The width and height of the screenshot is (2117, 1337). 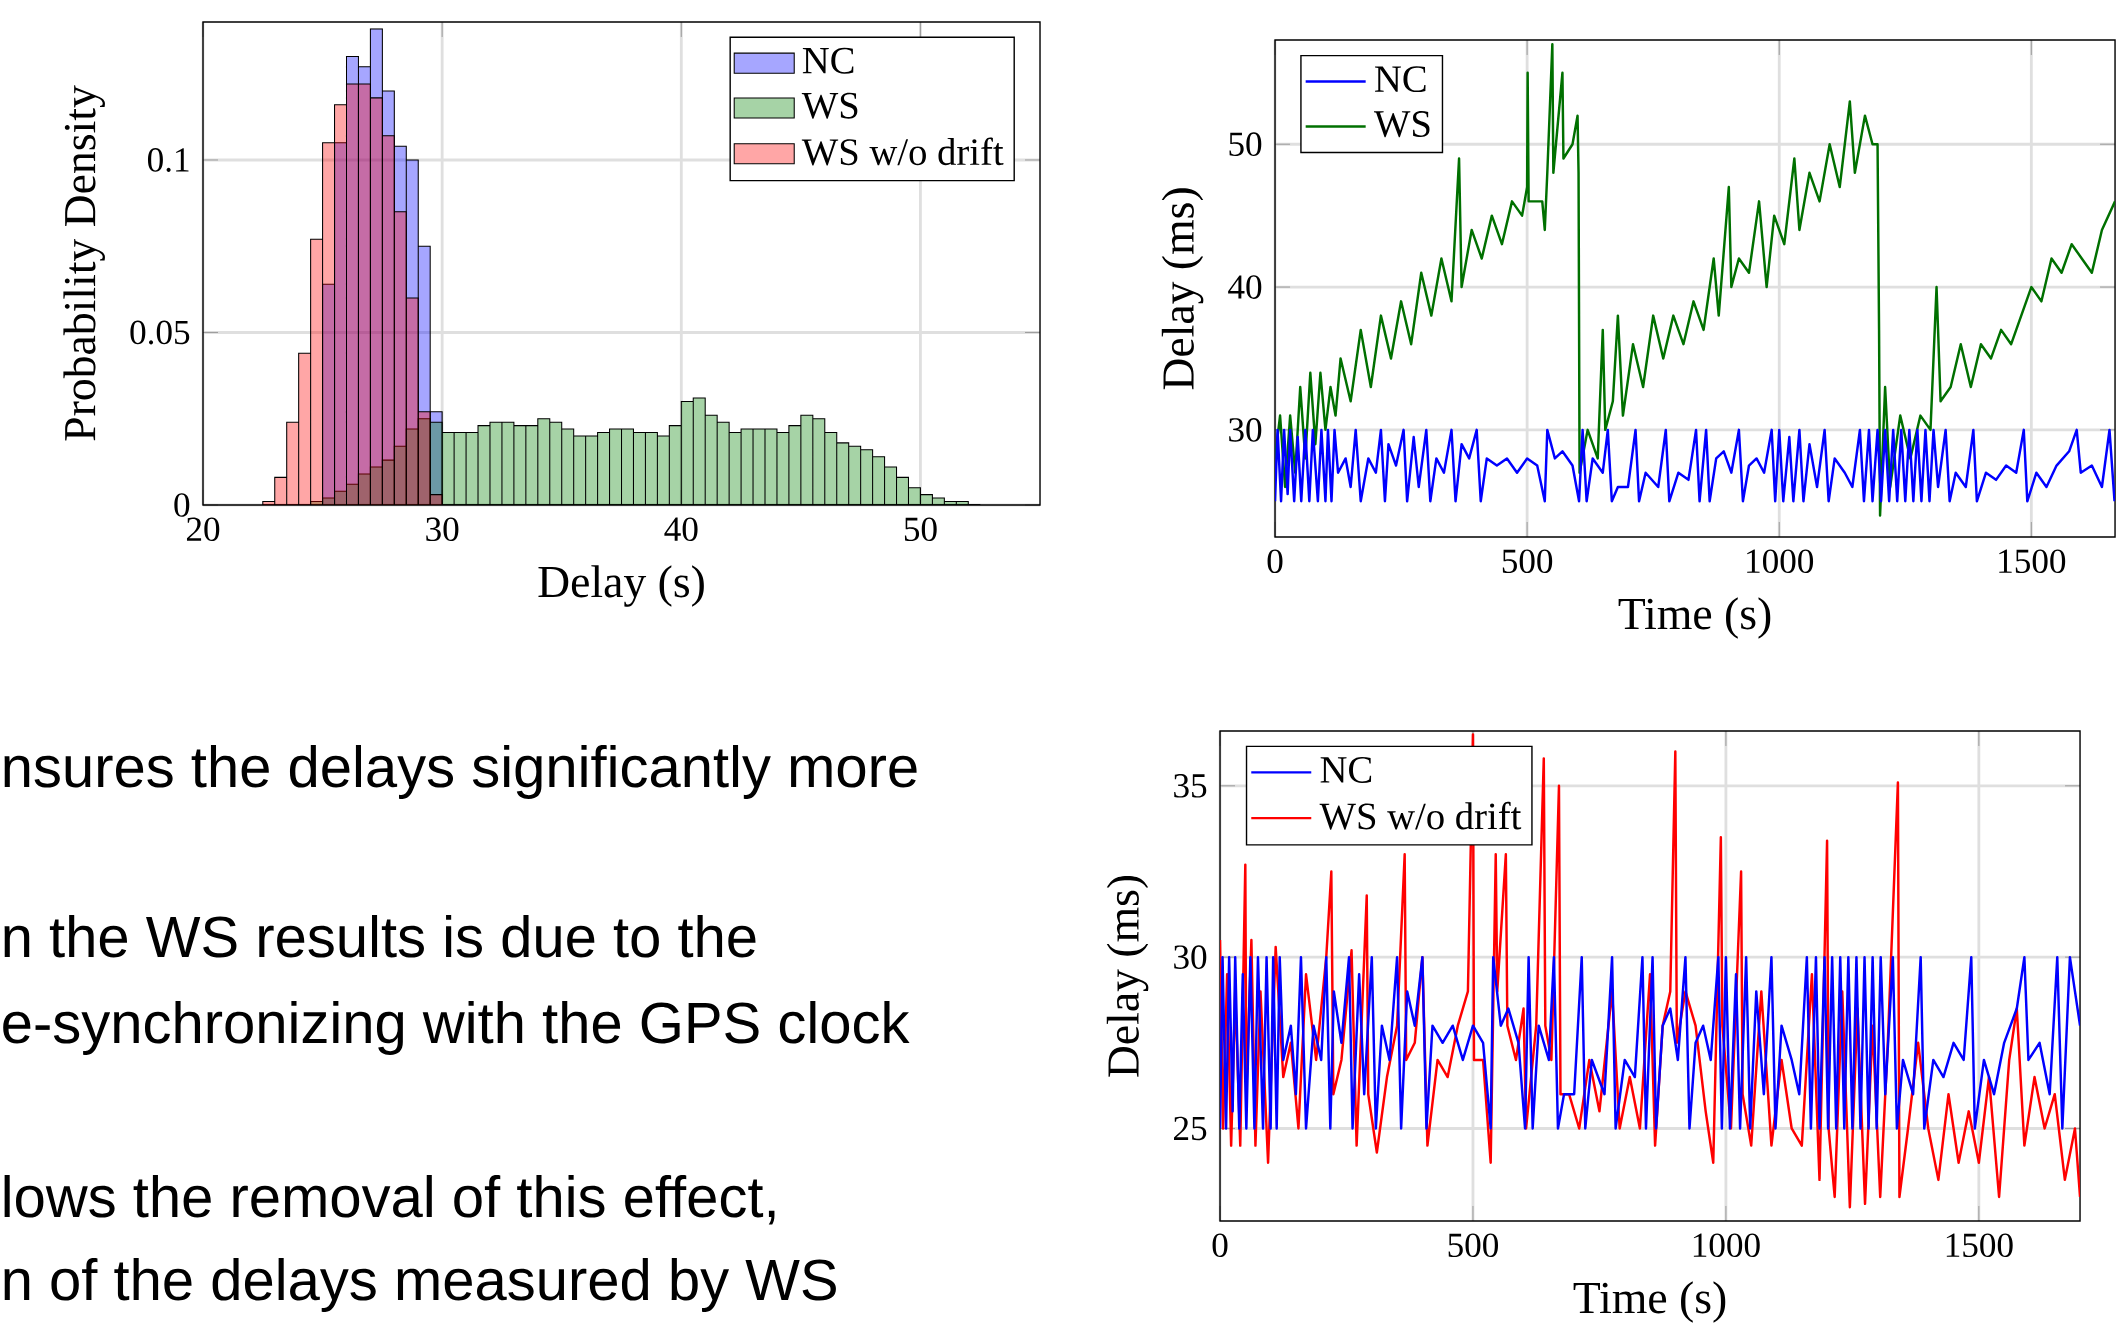 What do you see at coordinates (1190, 1128) in the screenshot?
I see `y-tick-label: 25` at bounding box center [1190, 1128].